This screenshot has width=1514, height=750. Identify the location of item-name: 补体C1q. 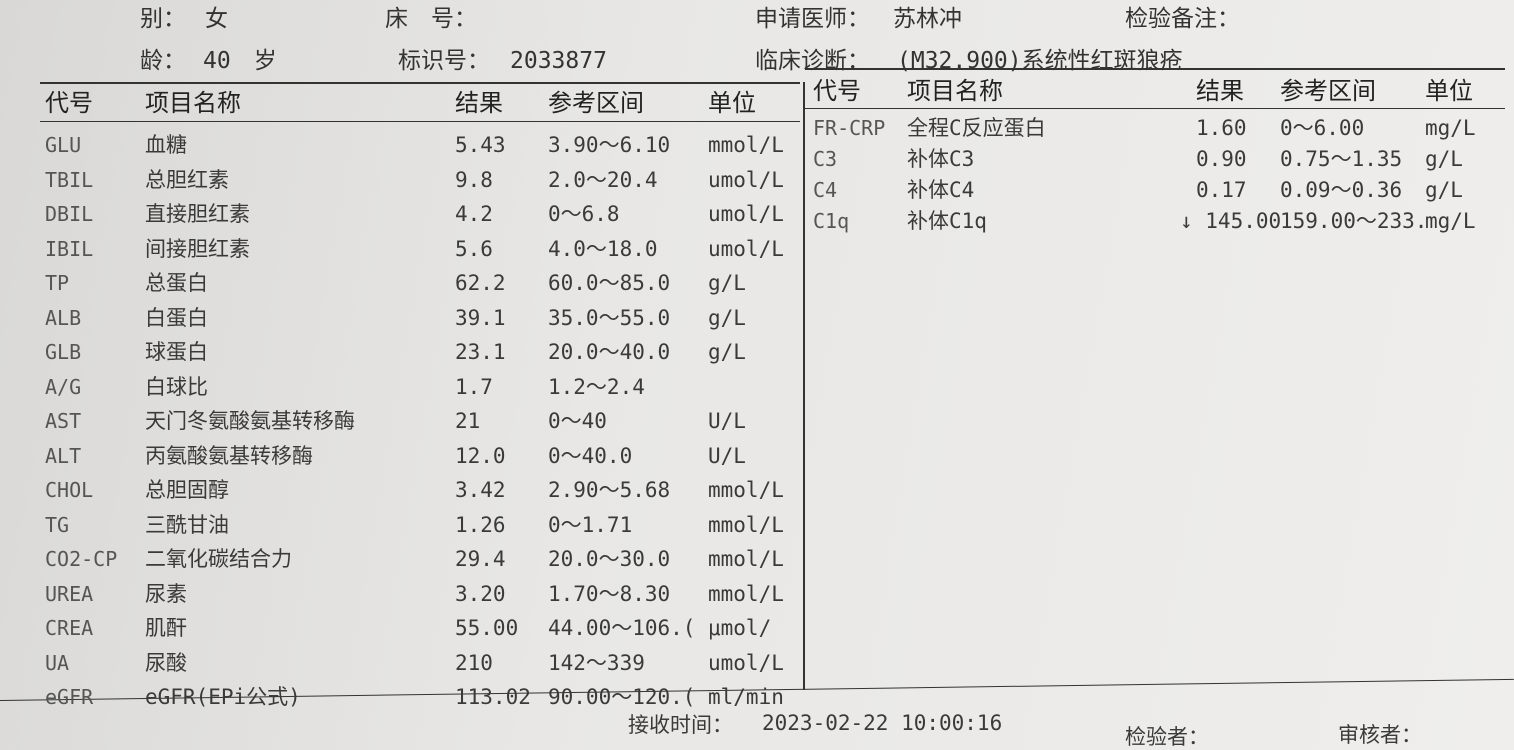
(947, 221).